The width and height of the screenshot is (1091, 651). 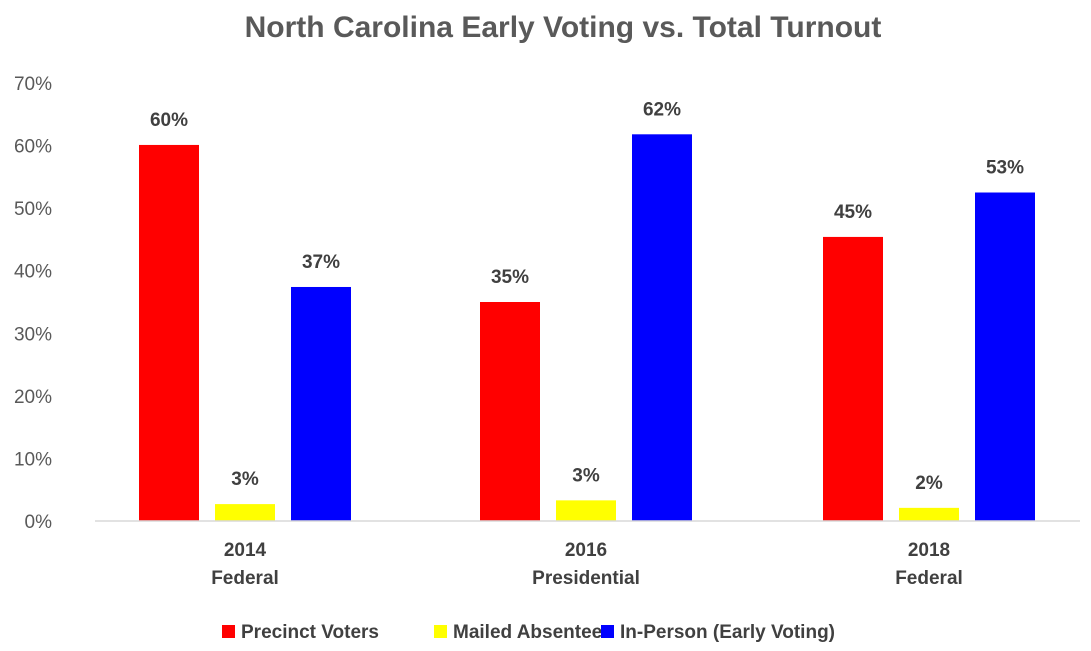 What do you see at coordinates (510, 277) in the screenshot?
I see `data-label: 35%` at bounding box center [510, 277].